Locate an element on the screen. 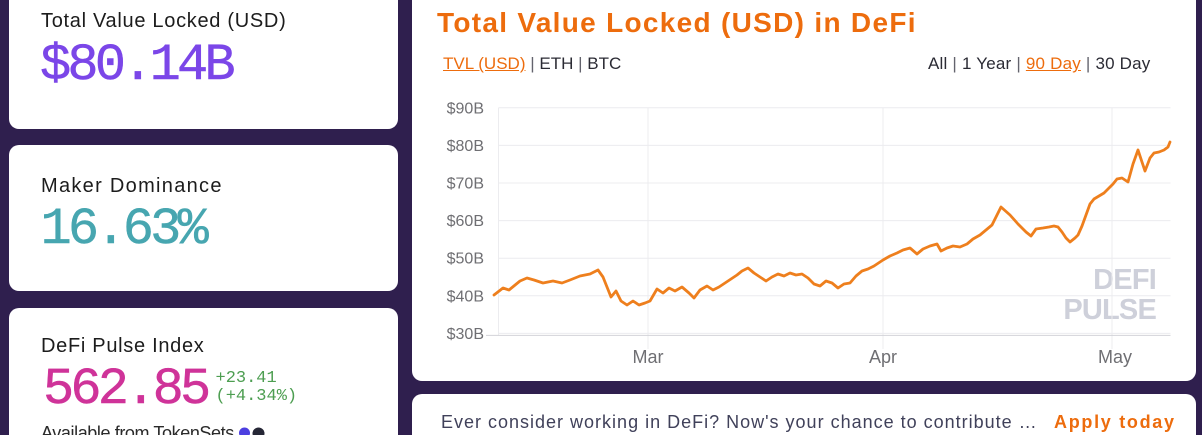 Image resolution: width=1202 pixels, height=435 pixels. svg-text: DEFI is located at coordinates (1124, 280).